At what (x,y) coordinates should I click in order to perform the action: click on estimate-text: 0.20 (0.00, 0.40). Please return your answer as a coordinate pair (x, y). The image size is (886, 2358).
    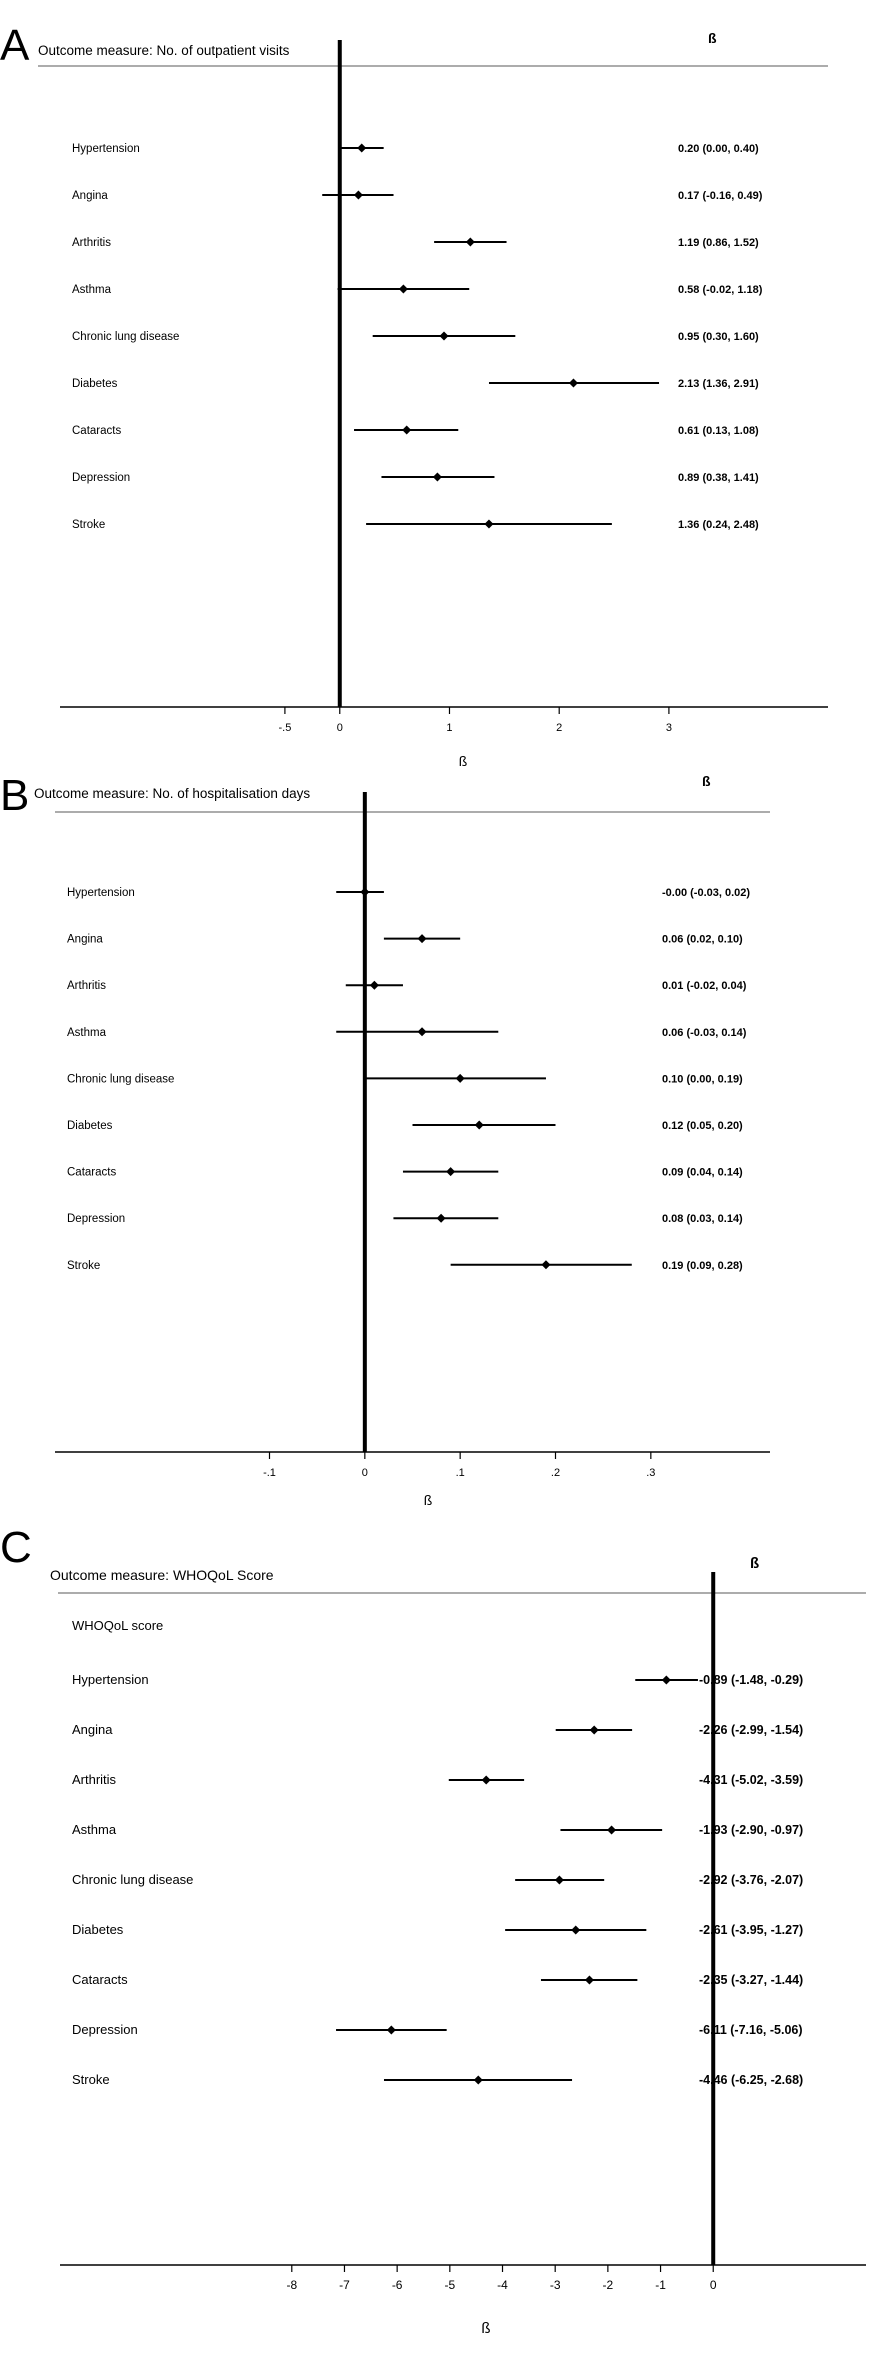
    Looking at the image, I should click on (718, 149).